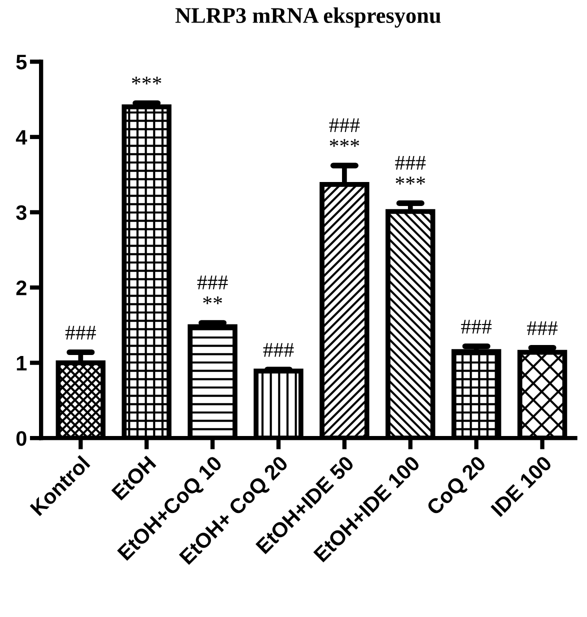 The width and height of the screenshot is (587, 617). Describe the element at coordinates (521, 486) in the screenshot. I see `x-tick-label: IDE 100` at that location.